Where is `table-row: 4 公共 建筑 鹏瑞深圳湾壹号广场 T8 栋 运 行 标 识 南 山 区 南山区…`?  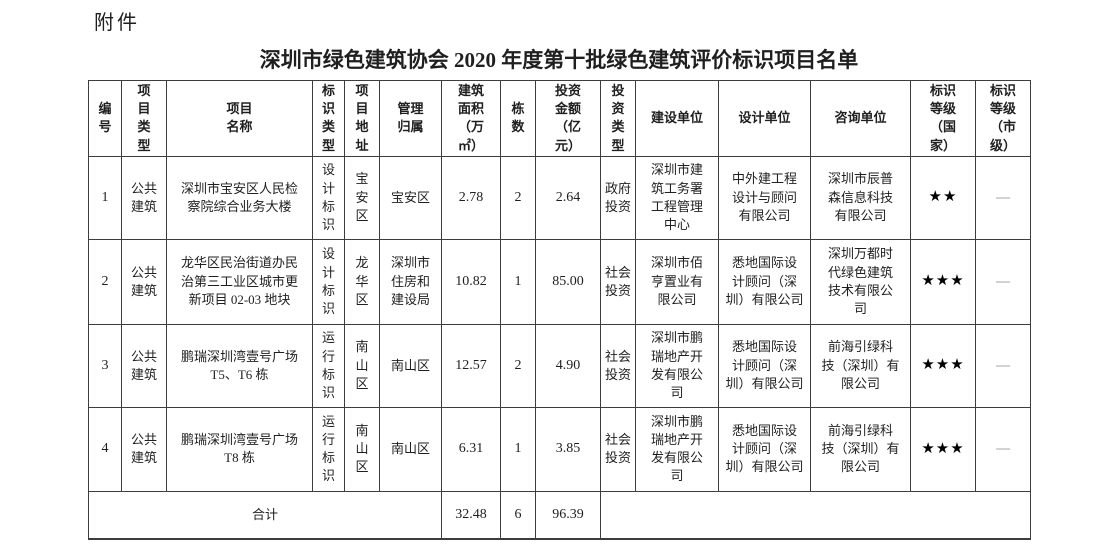 table-row: 4 公共 建筑 鹏瑞深圳湾壹号广场 T8 栋 运 行 标 识 南 山 区 南山区… is located at coordinates (559, 449).